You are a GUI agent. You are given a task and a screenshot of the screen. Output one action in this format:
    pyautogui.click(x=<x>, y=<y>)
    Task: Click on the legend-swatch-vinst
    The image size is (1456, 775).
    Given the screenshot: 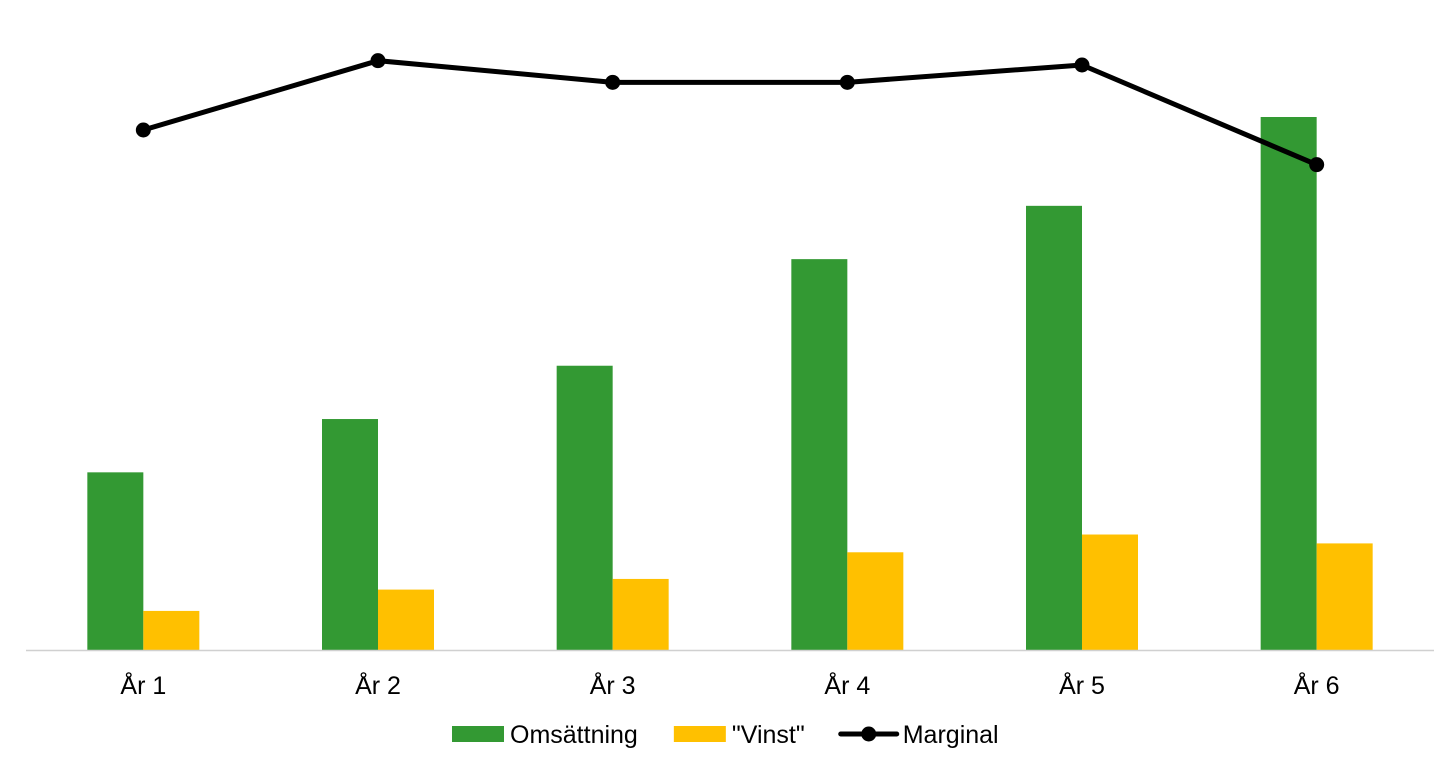 What is the action you would take?
    pyautogui.click(x=699, y=734)
    